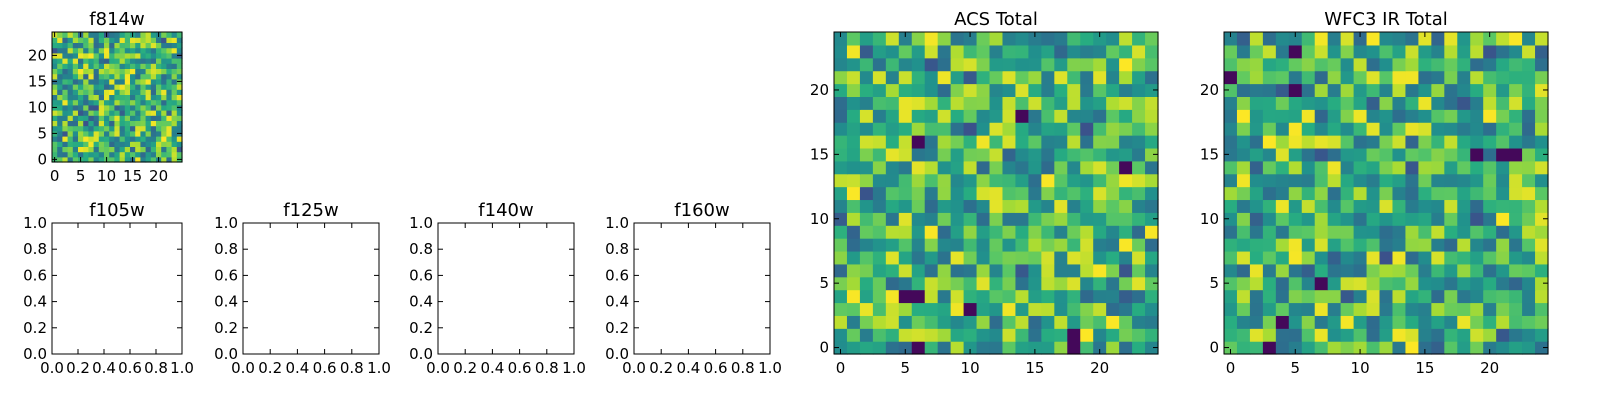  What do you see at coordinates (421, 354) in the screenshot?
I see `y-tick-label: 0.0` at bounding box center [421, 354].